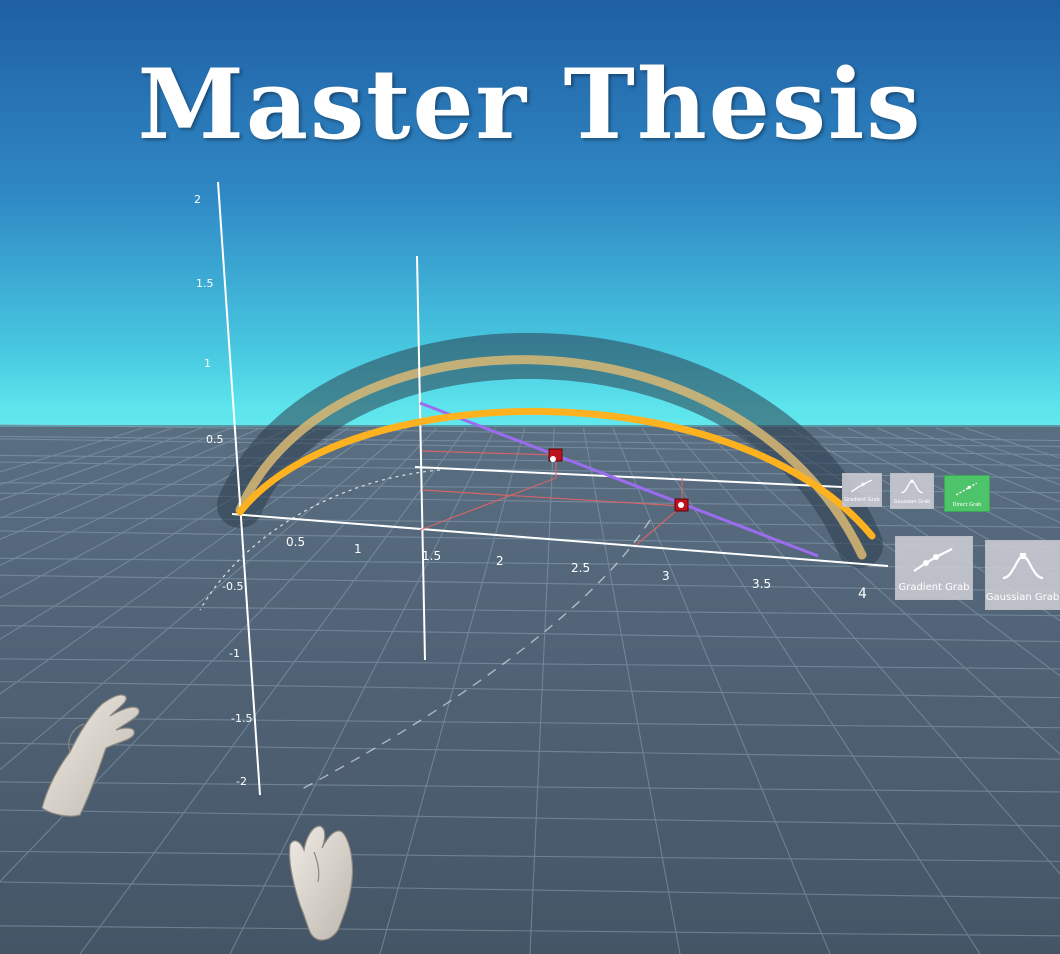  I want to click on previous-curve, so click(551, 457).